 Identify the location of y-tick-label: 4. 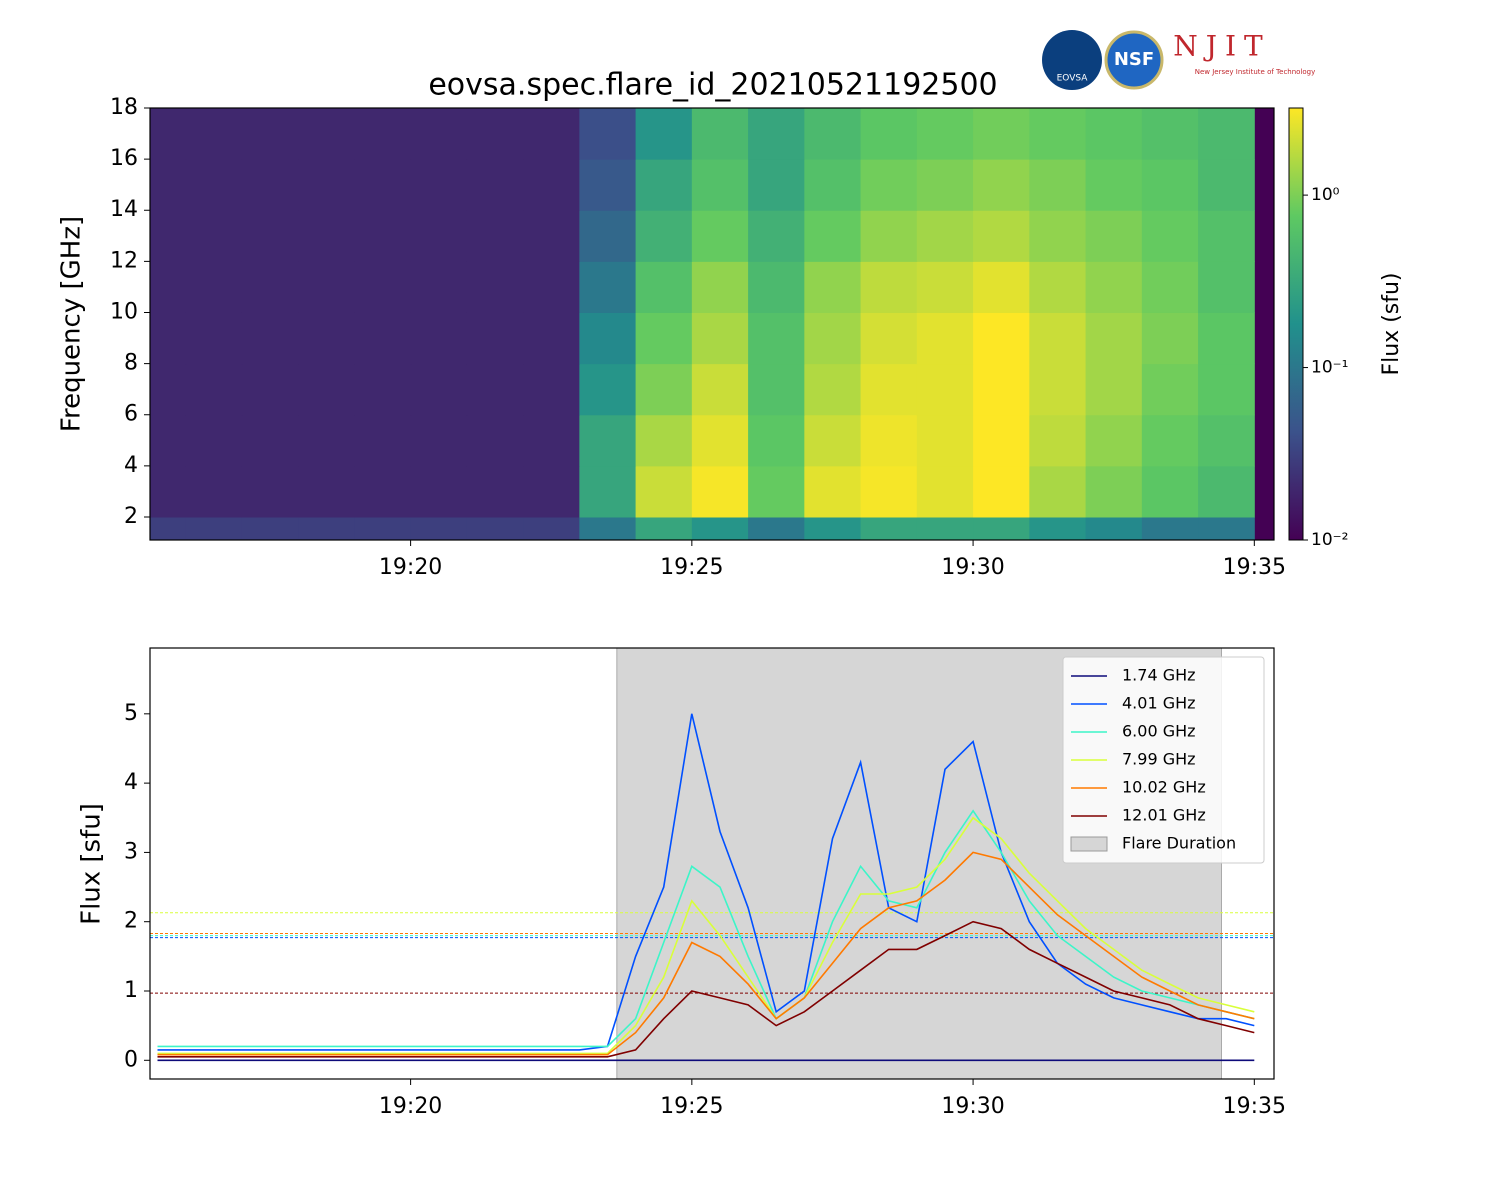
(131, 782).